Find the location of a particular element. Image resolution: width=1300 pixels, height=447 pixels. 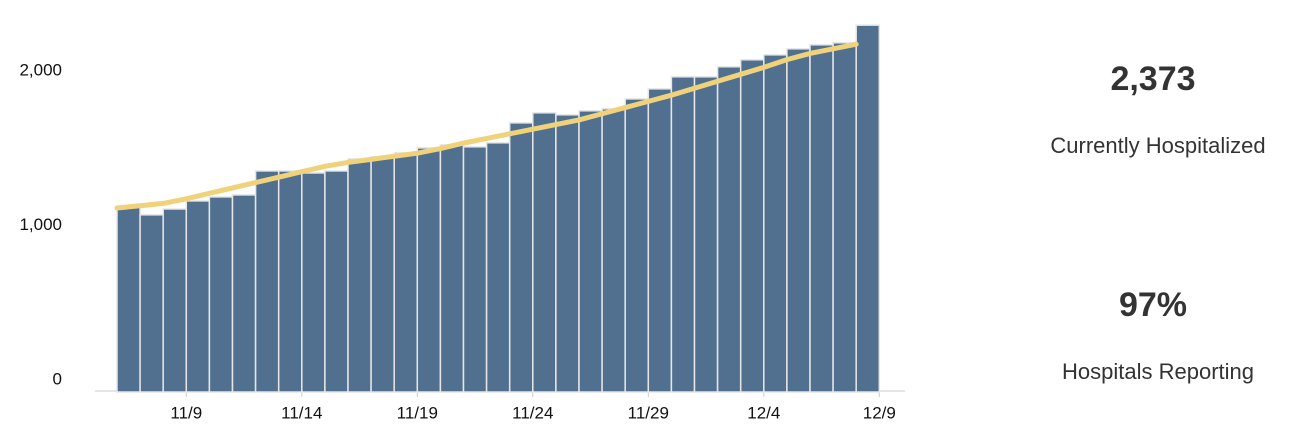

stat-value: 97% is located at coordinates (1153, 305).